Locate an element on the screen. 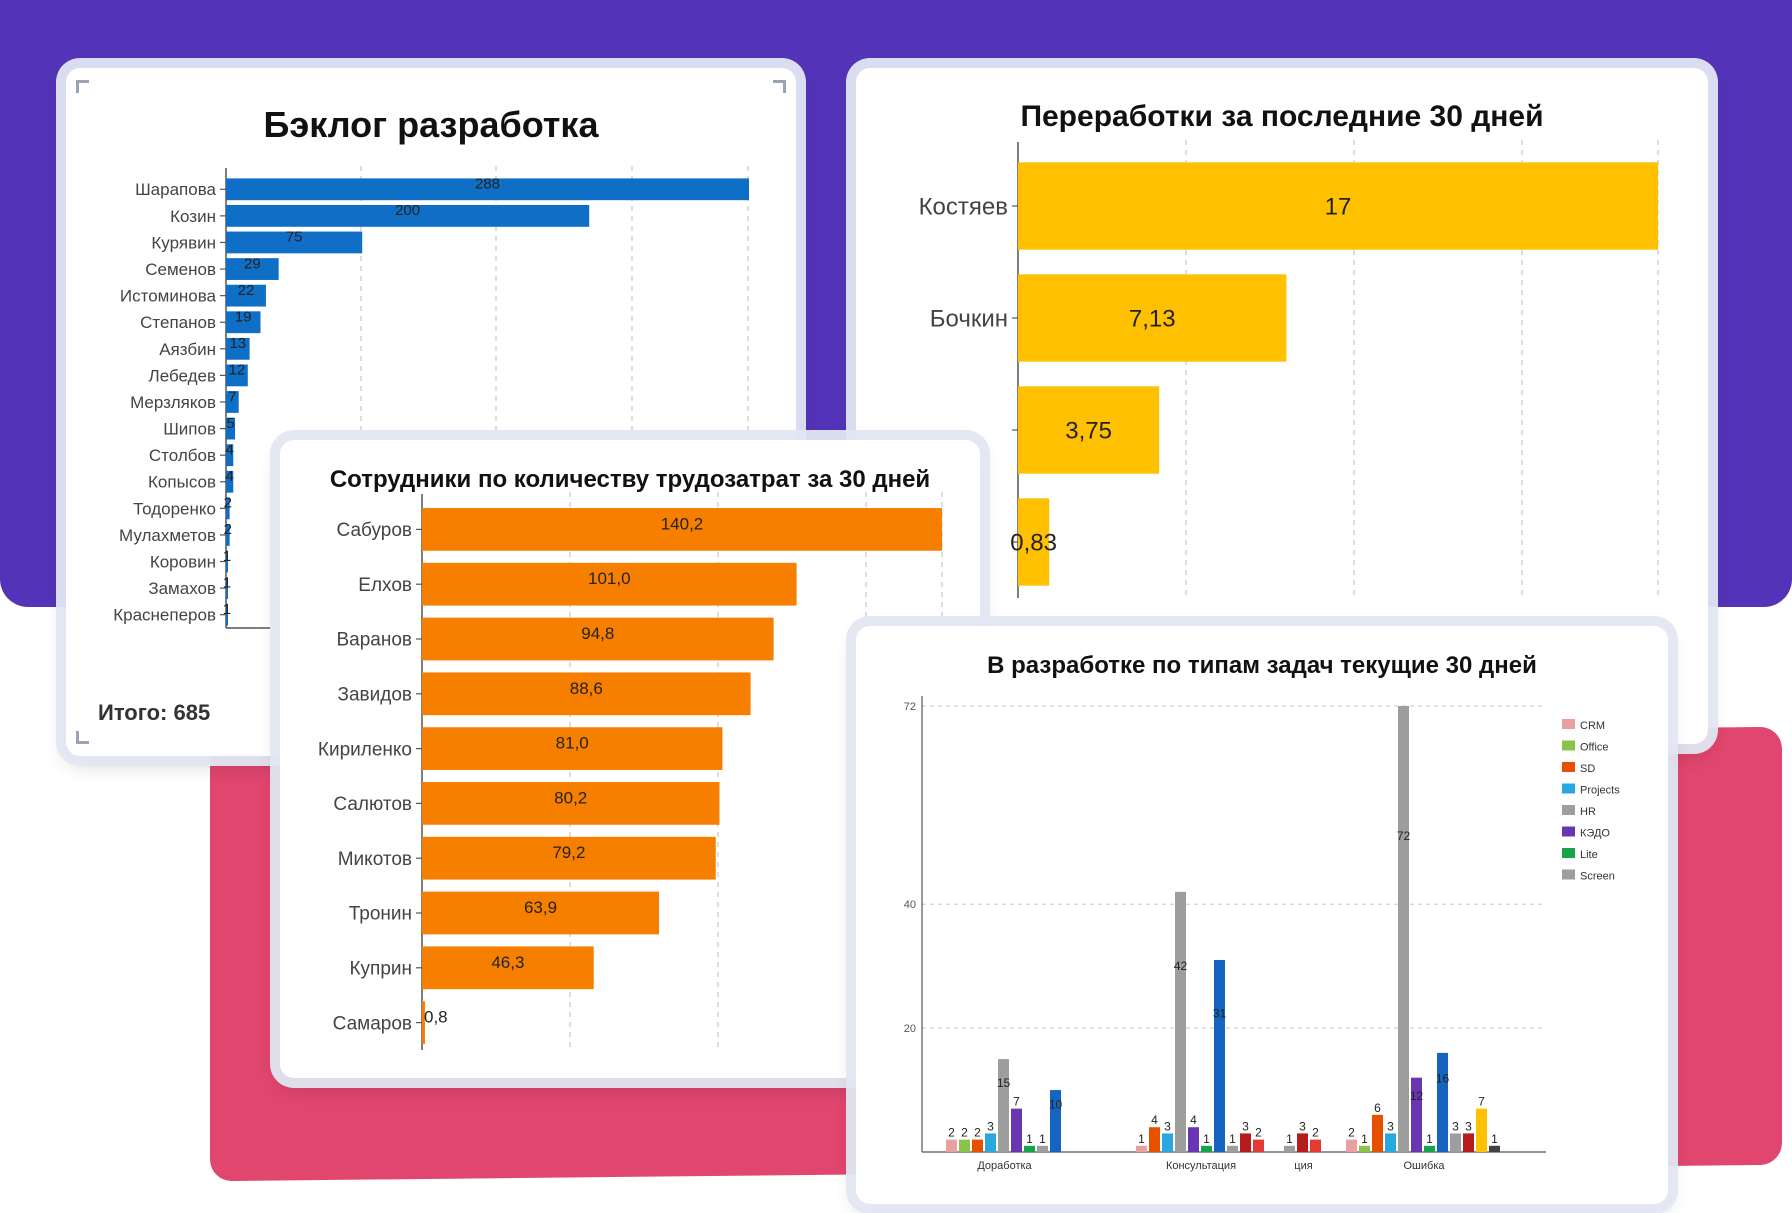 The width and height of the screenshot is (1792, 1213). y-tick-label: Салютов is located at coordinates (372, 804).